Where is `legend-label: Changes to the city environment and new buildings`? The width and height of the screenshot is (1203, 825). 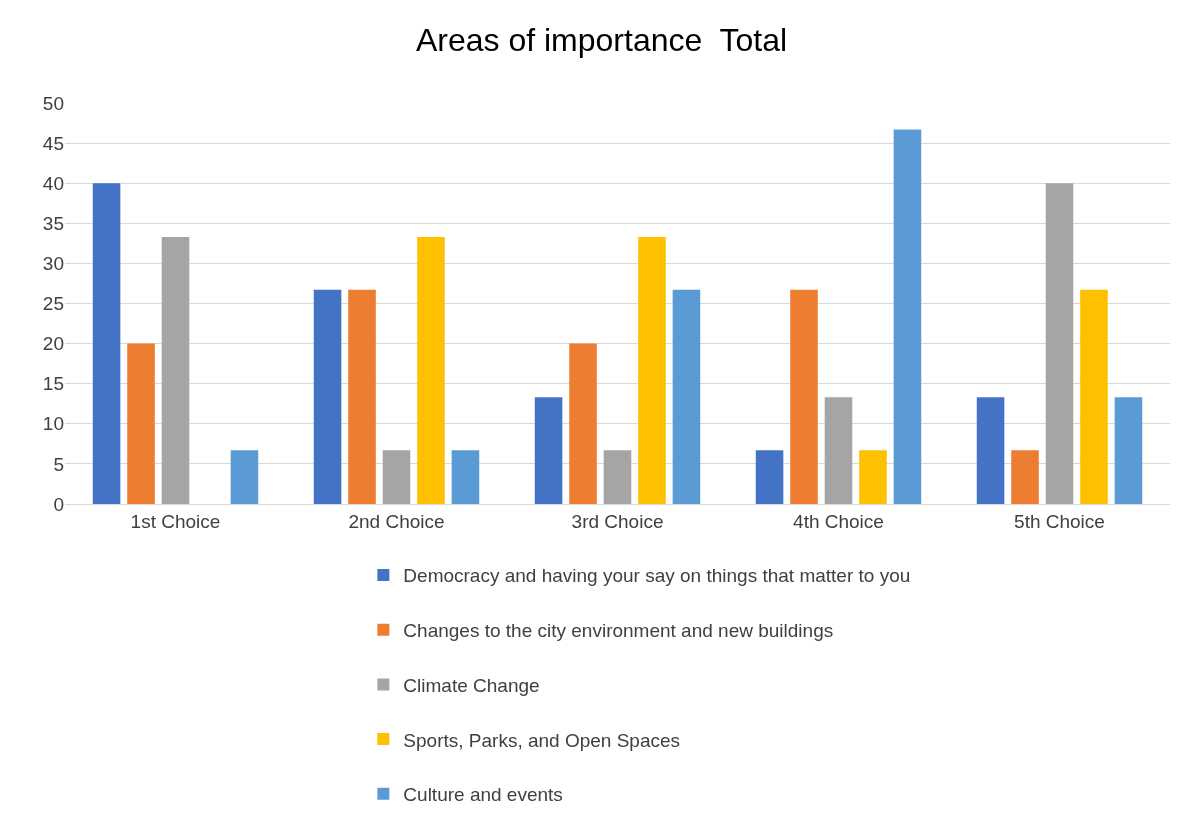
legend-label: Changes to the city environment and new buildings is located at coordinates (618, 631).